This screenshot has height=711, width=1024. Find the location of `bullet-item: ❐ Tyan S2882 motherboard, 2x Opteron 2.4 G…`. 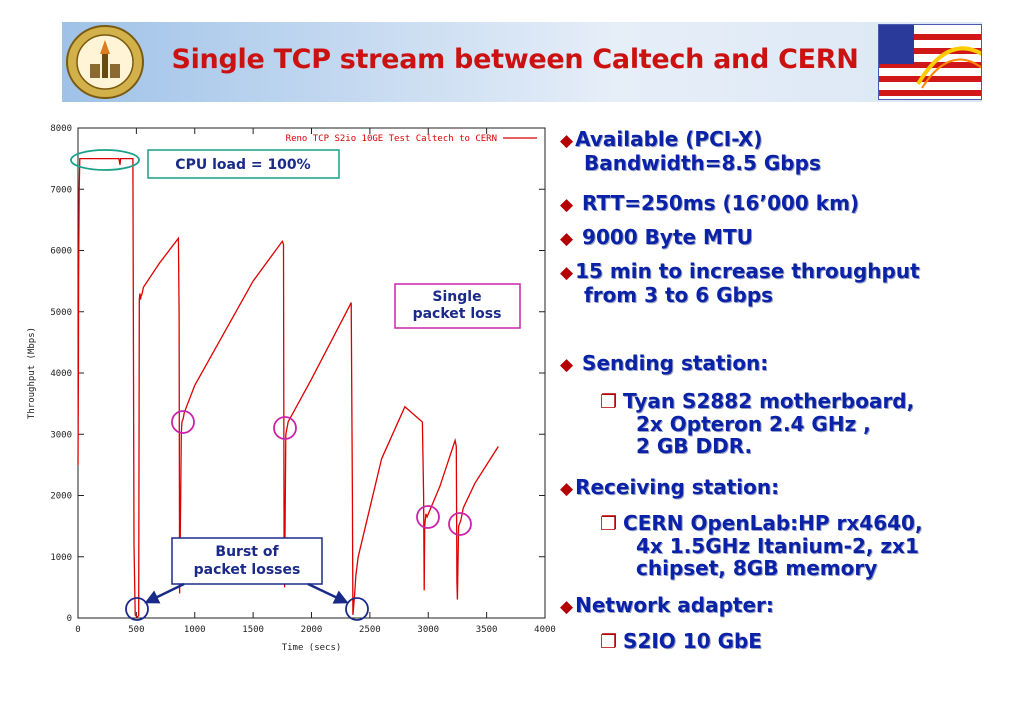

bullet-item: ❐ Tyan S2882 motherboard, 2x Opteron 2.4 G… is located at coordinates (757, 423).